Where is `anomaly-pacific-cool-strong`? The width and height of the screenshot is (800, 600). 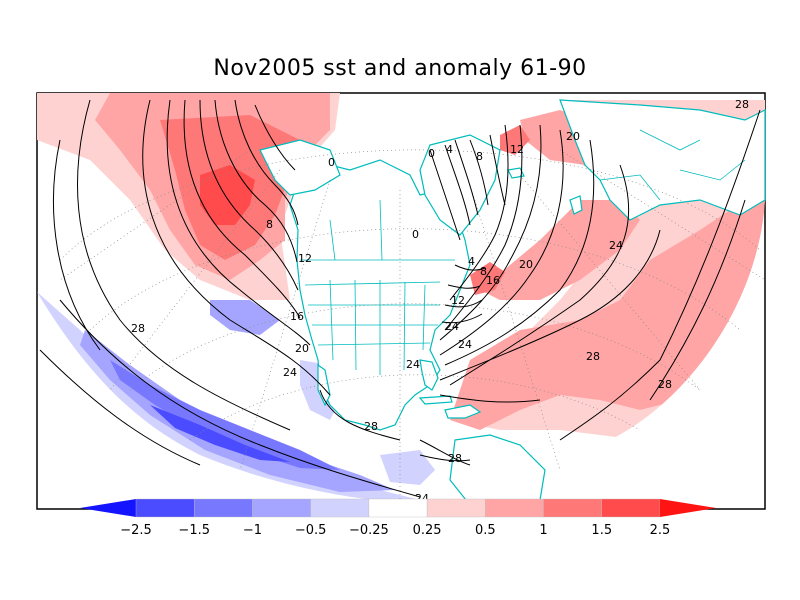 anomaly-pacific-cool-strong is located at coordinates (225, 415).